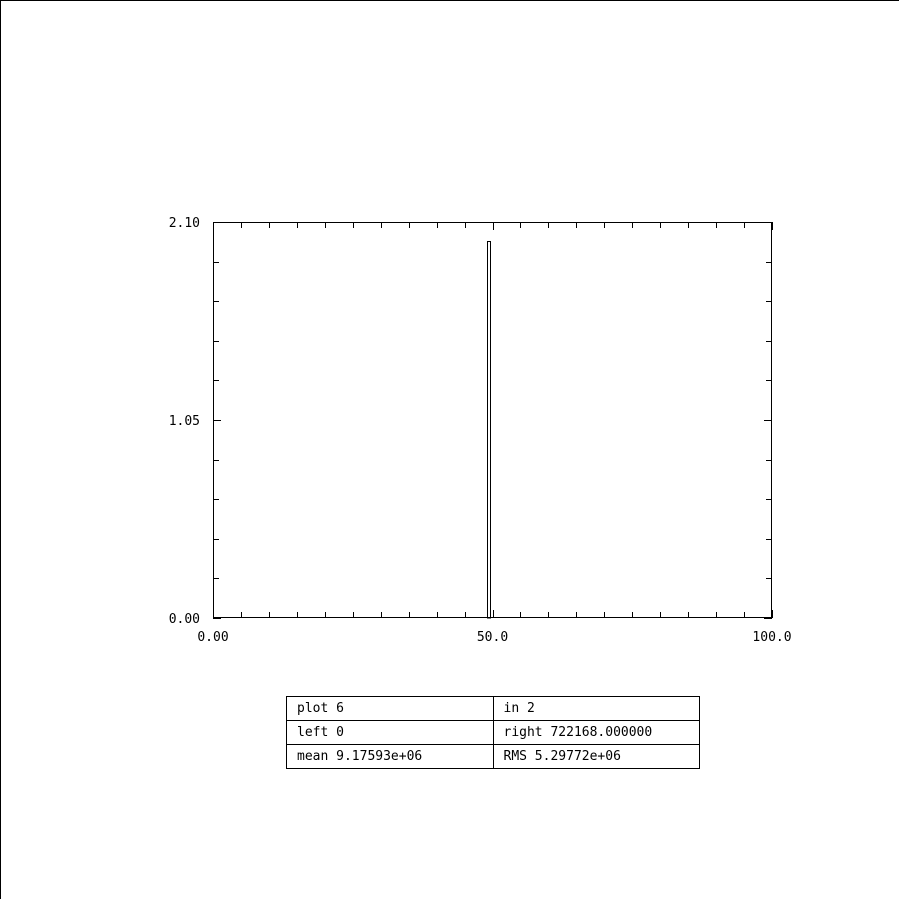 The image size is (900, 900). I want to click on plot-id-cell: plot 6, so click(390, 708).